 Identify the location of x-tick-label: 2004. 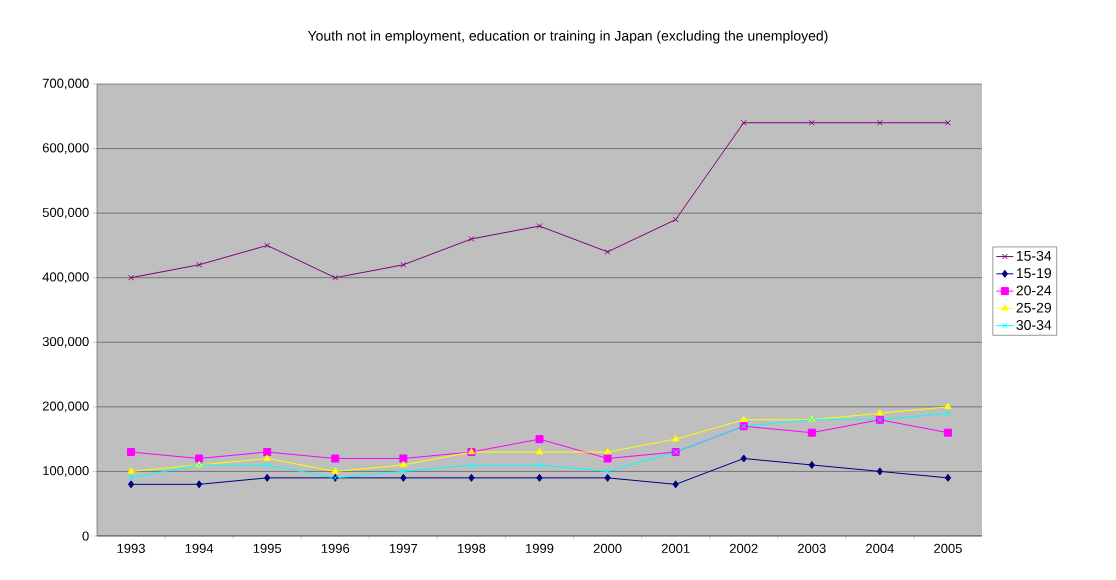
(880, 548).